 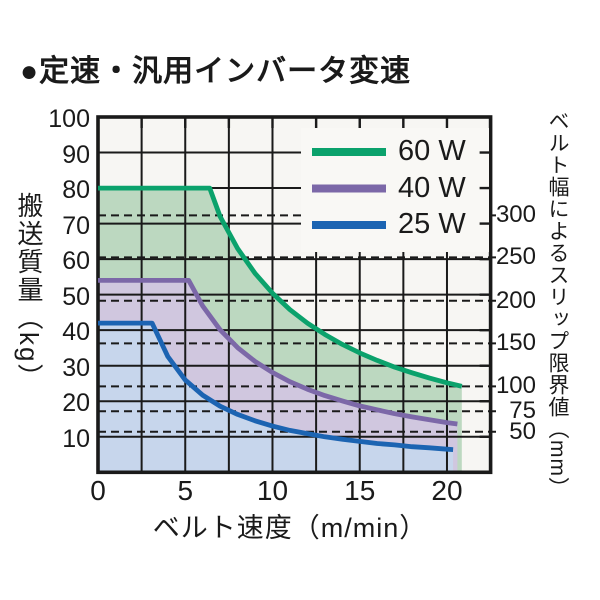 What do you see at coordinates (272, 490) in the screenshot?
I see `x-tick-label-10: 10` at bounding box center [272, 490].